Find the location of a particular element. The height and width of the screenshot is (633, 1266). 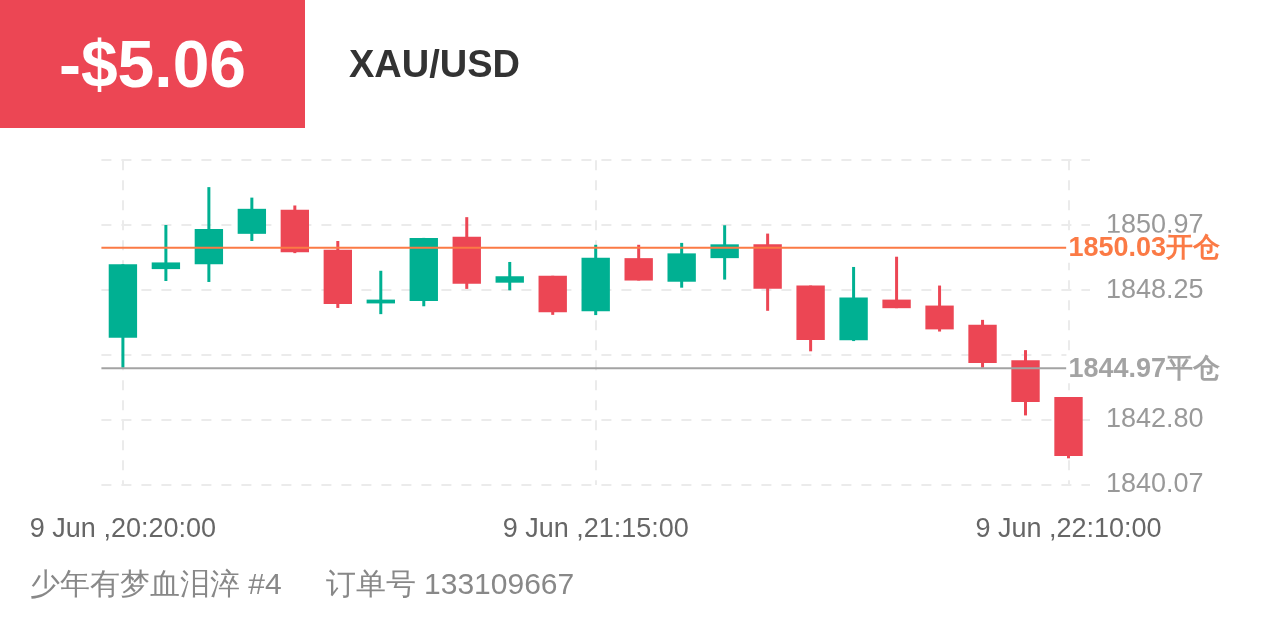

x-tick-label: 9 Jun ,22:10:00 is located at coordinates (1068, 527).